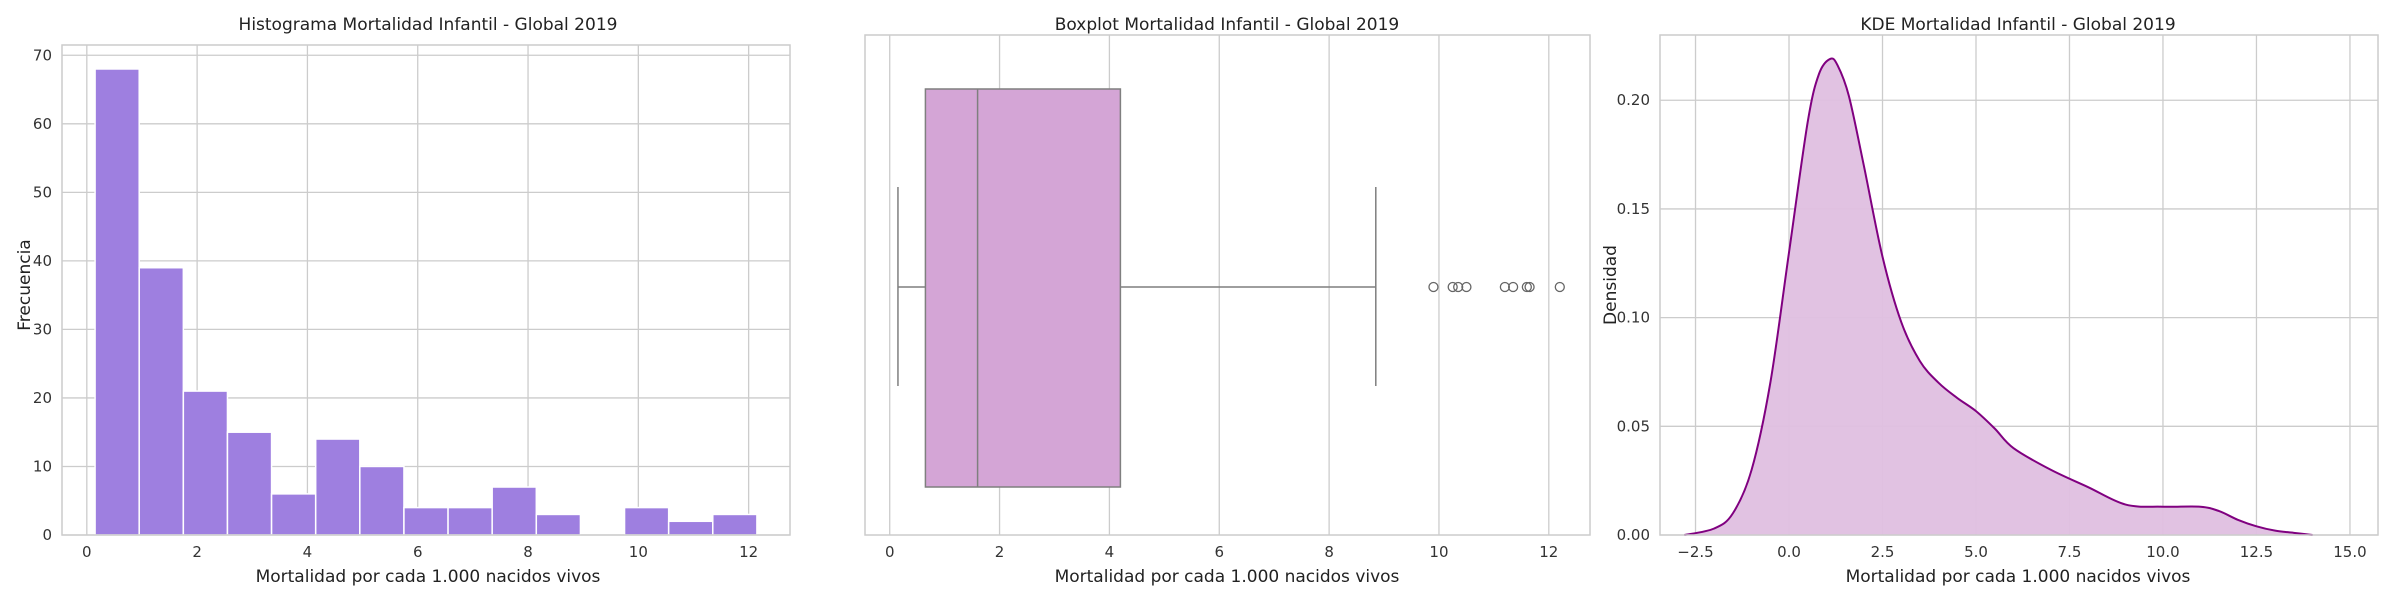  Describe the element at coordinates (1633, 318) in the screenshot. I see `kde-y-tick-label: 0.10` at that location.